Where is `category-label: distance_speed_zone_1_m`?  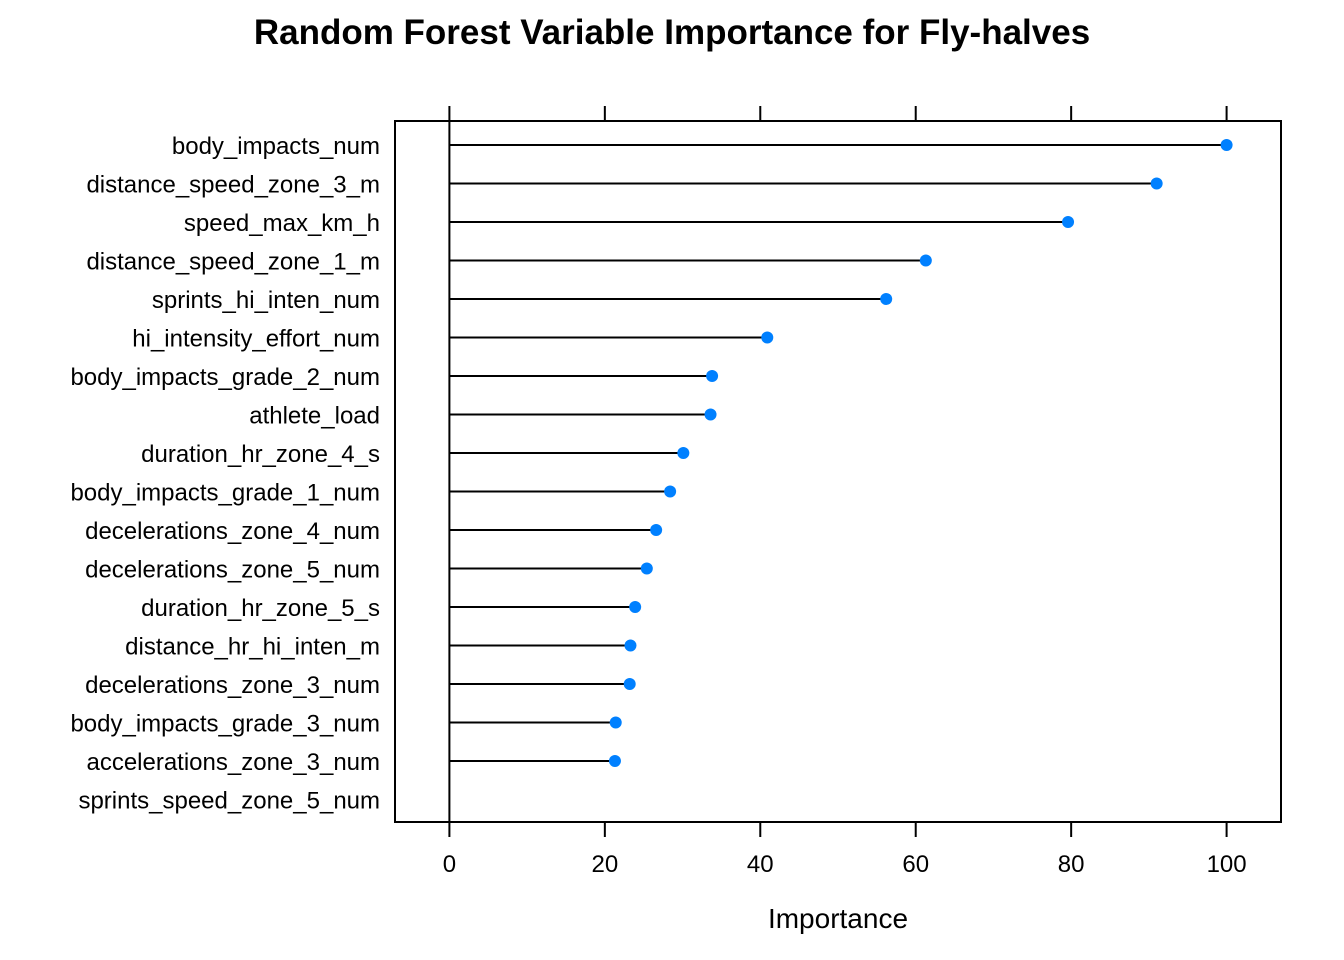 category-label: distance_speed_zone_1_m is located at coordinates (233, 262).